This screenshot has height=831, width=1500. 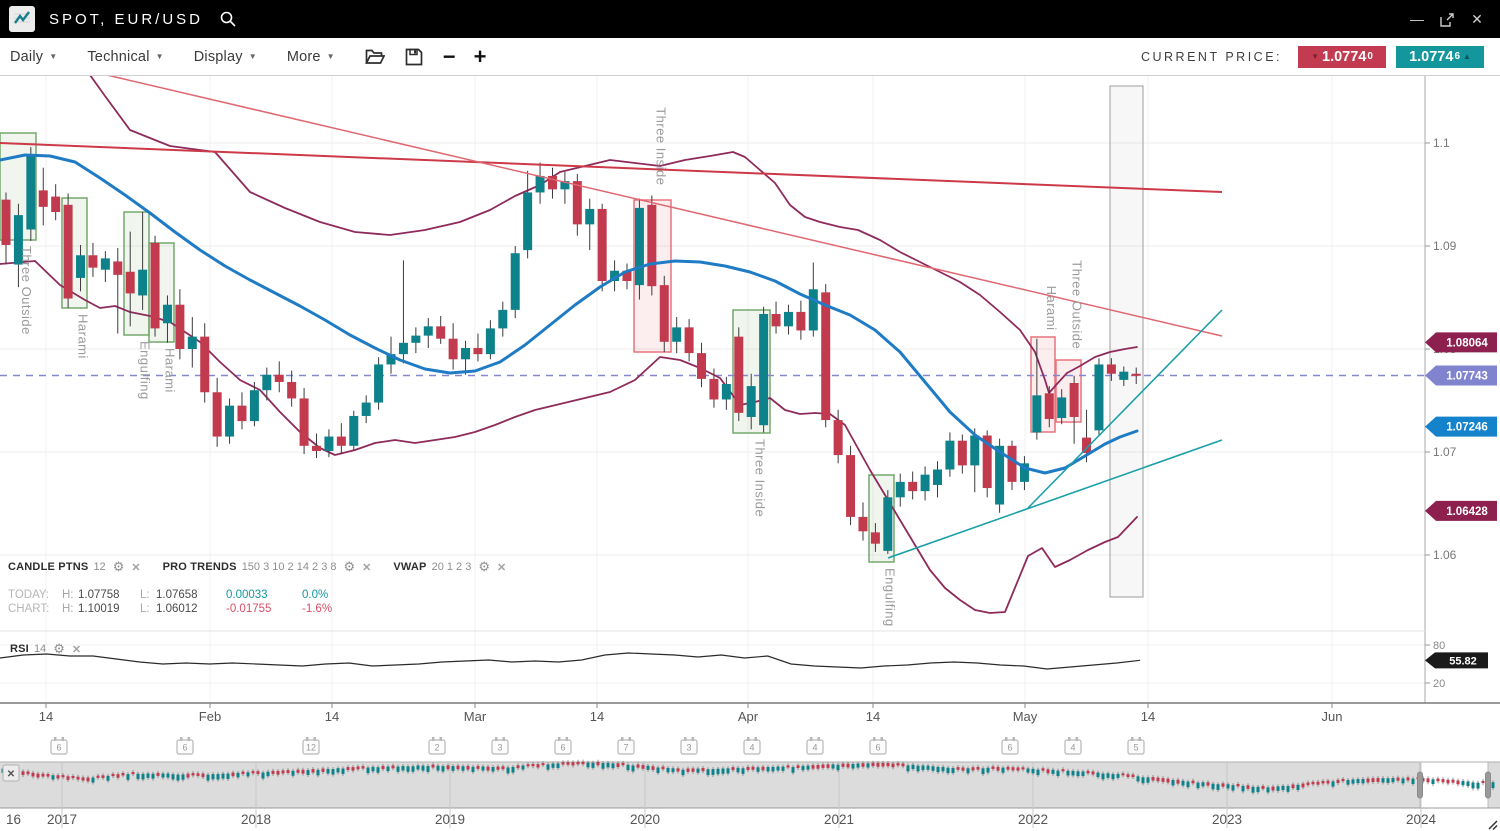 What do you see at coordinates (11, 773) in the screenshot?
I see `navigator-close-button: ✕` at bounding box center [11, 773].